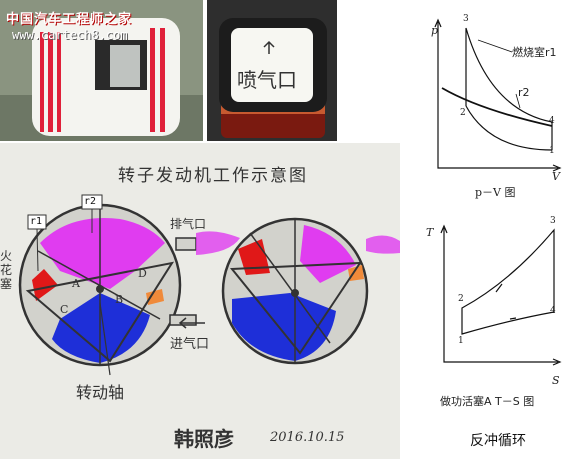 Image resolution: width=580 pixels, height=459 pixels. What do you see at coordinates (100, 392) in the screenshot?
I see `shaft-label: 转动轴` at bounding box center [100, 392].